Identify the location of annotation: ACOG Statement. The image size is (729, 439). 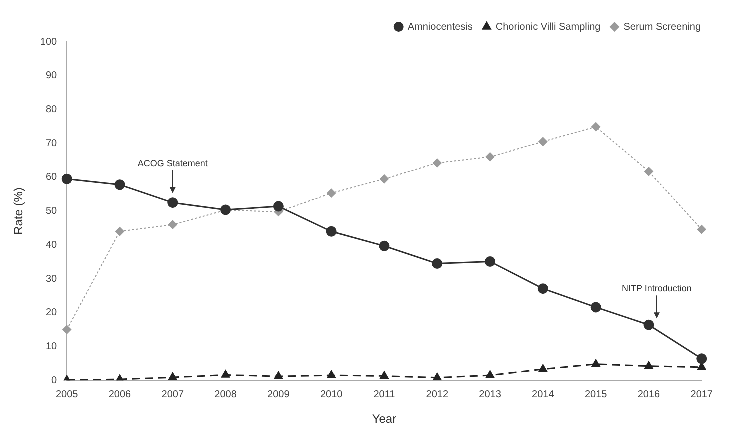
(173, 163).